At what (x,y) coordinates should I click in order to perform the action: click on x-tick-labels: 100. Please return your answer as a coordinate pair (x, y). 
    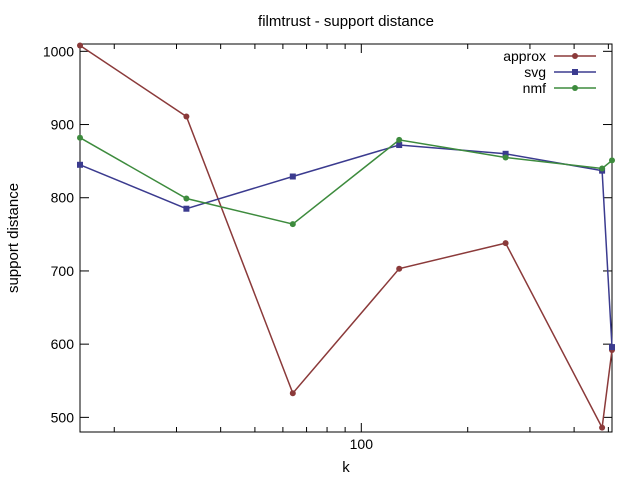
    Looking at the image, I should click on (362, 444).